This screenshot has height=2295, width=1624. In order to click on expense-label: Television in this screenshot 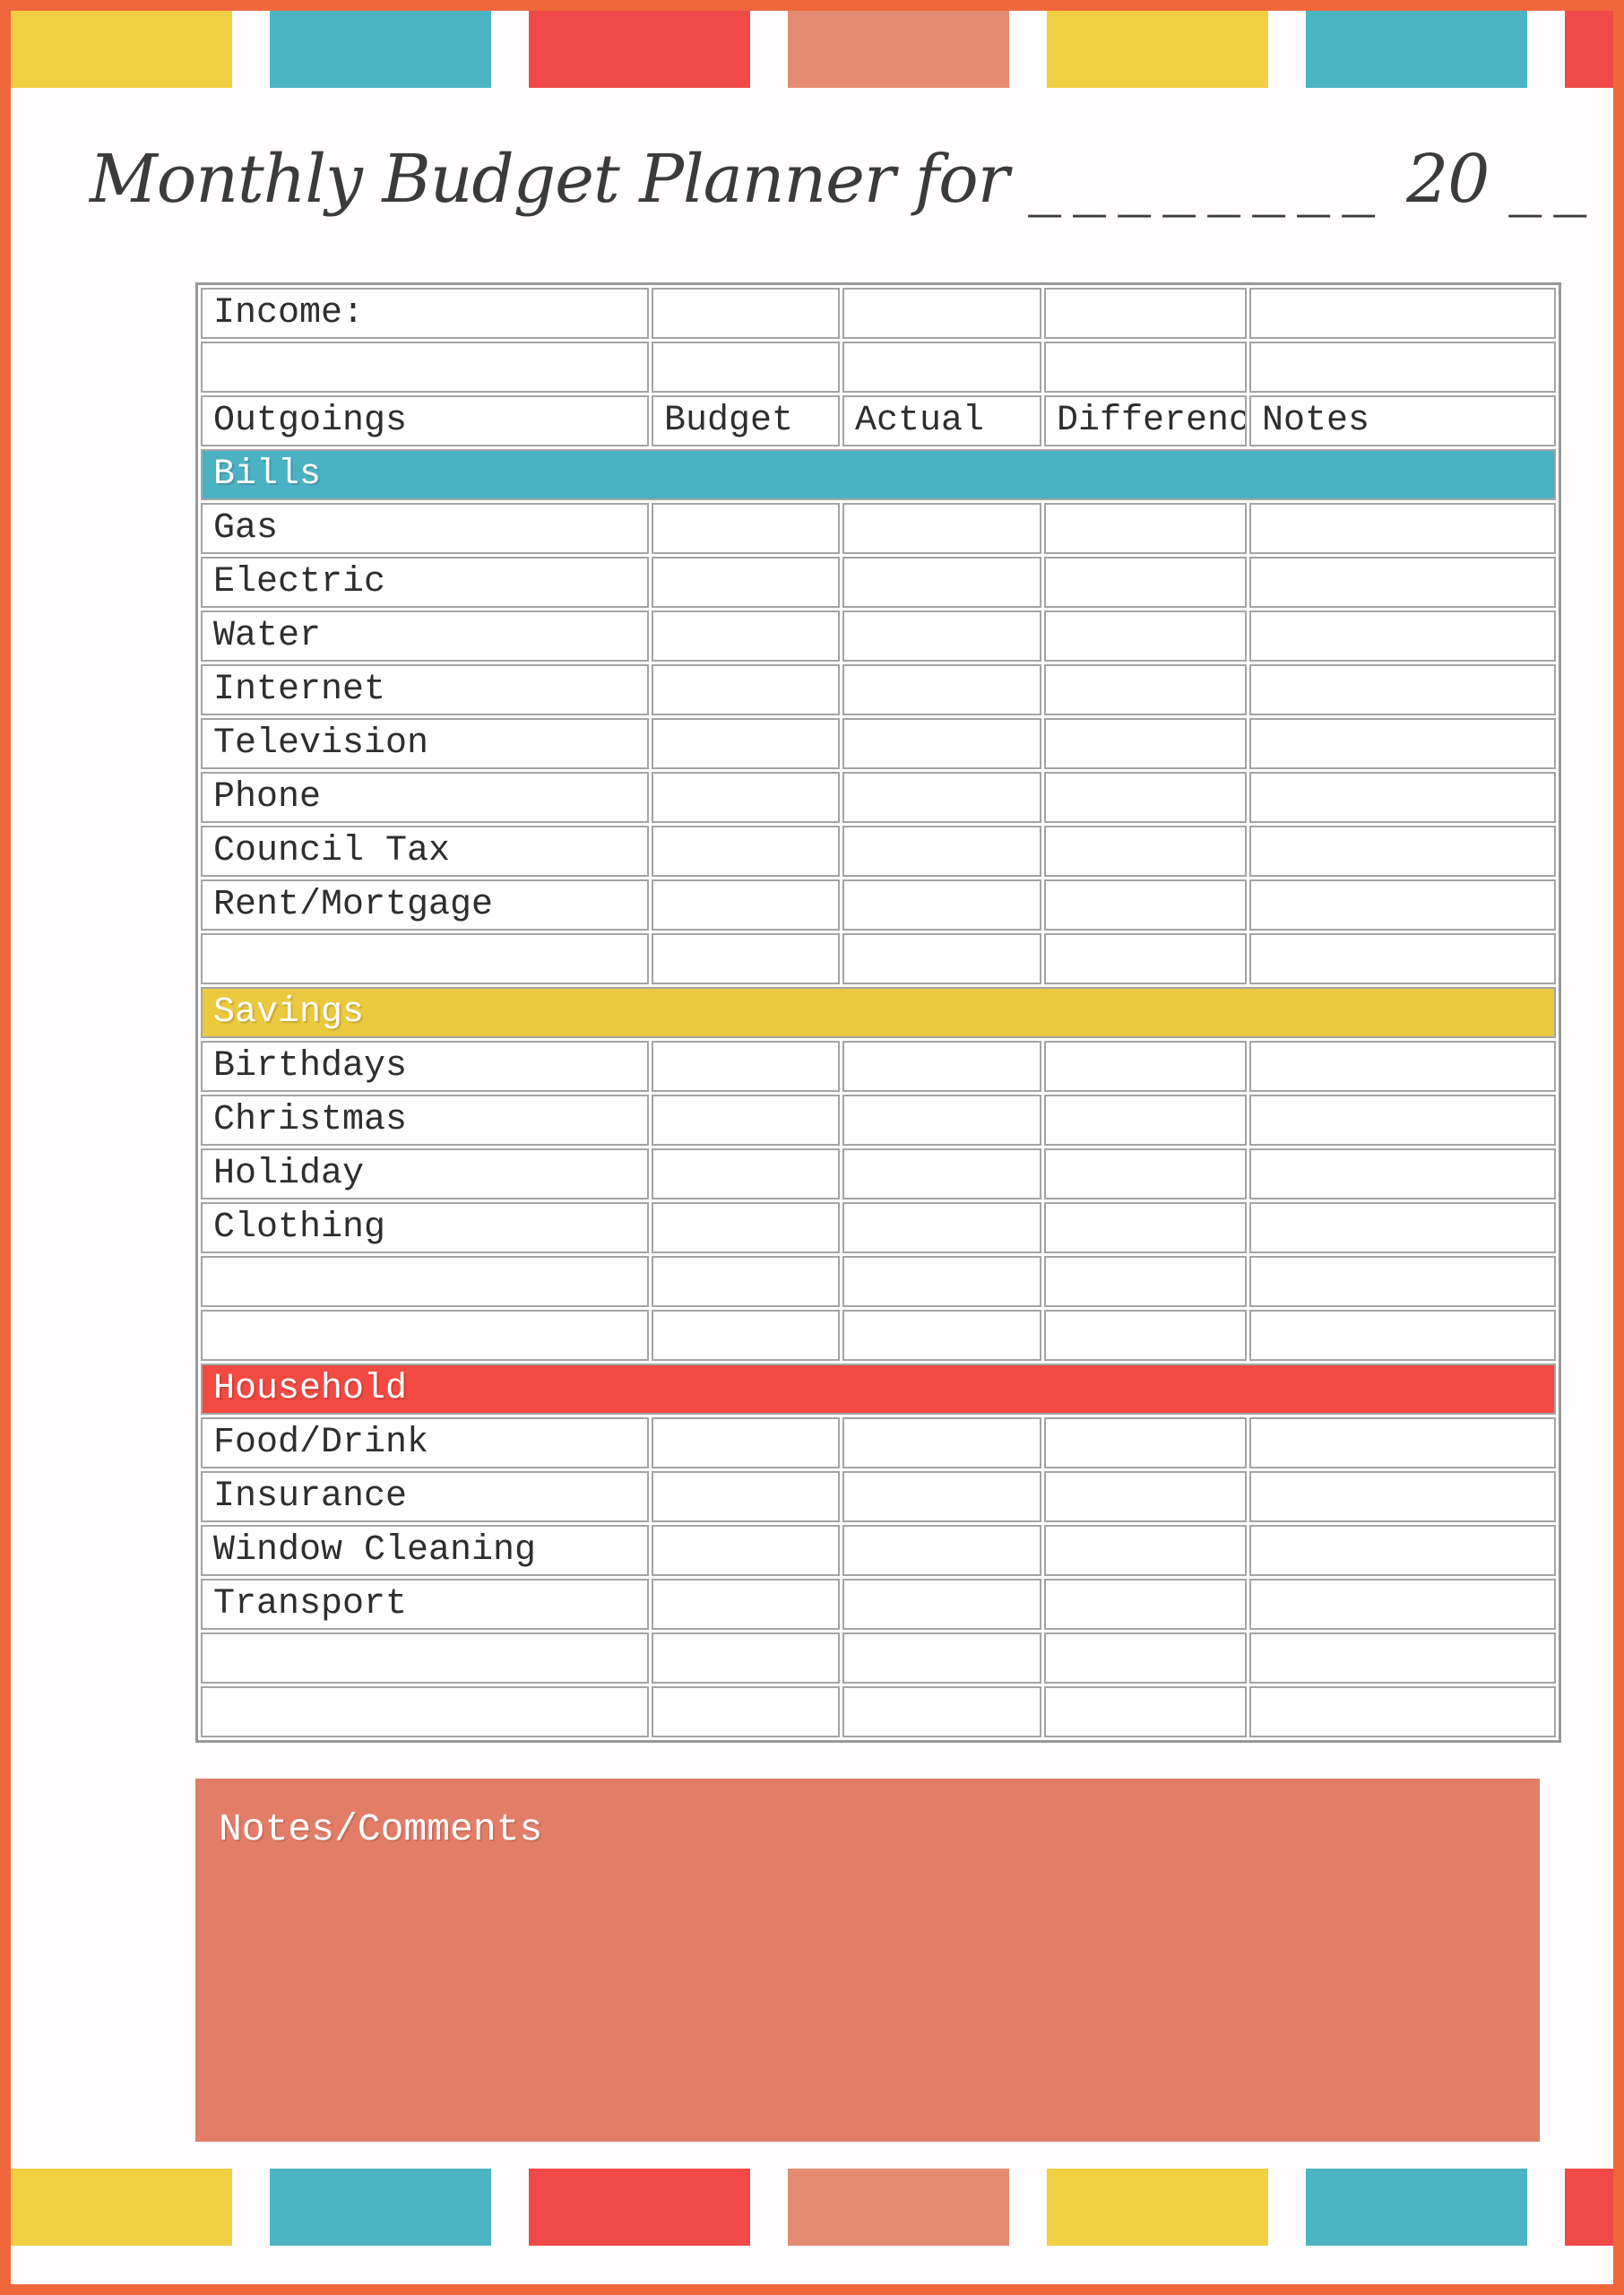, I will do `click(425, 743)`.